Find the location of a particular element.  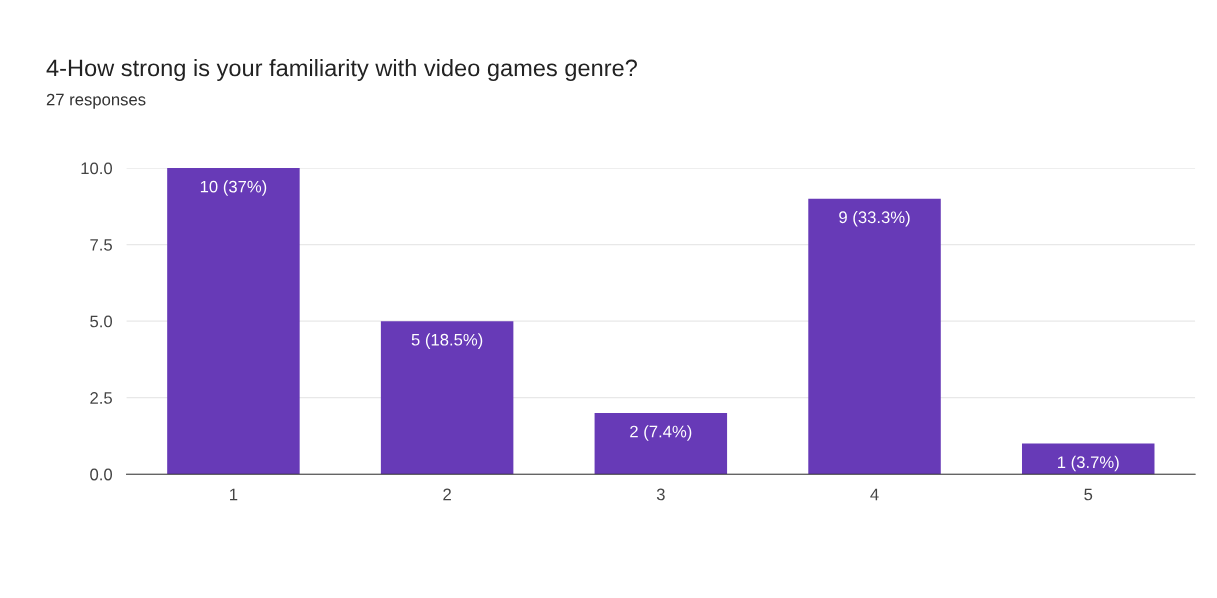

x-tick-label: 4 is located at coordinates (874, 494).